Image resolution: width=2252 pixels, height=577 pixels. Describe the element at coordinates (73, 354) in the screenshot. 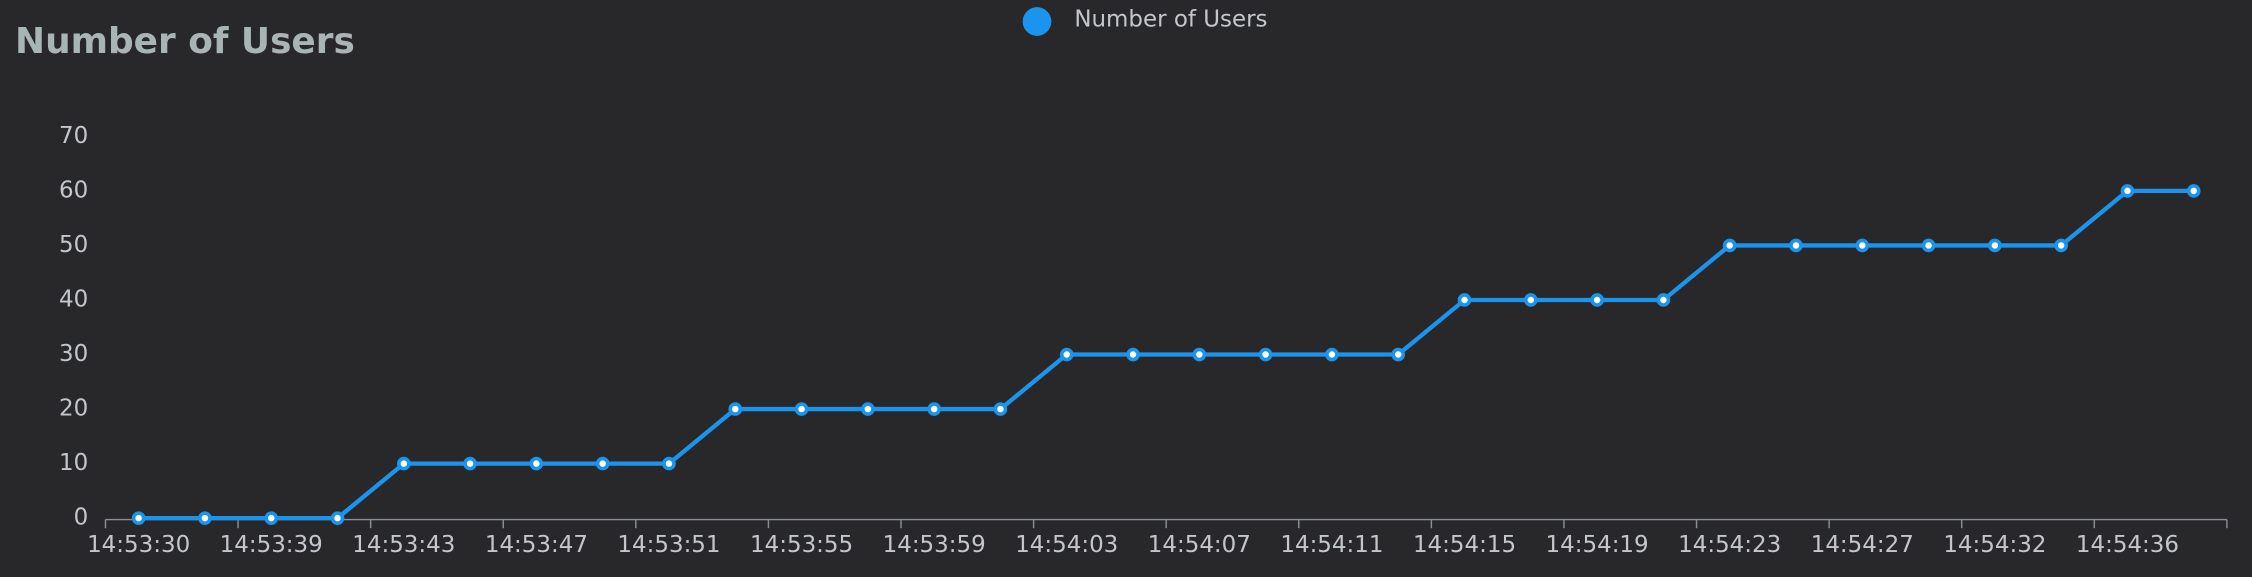

I see `y-tick-label: 30` at that location.